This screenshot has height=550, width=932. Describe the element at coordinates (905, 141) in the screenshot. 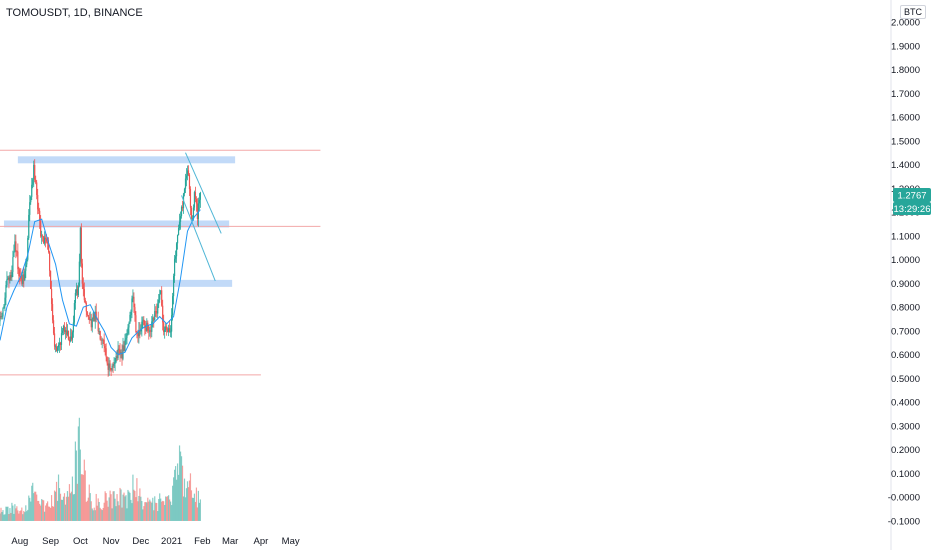

I see `y-tick-label: 1.5000` at that location.